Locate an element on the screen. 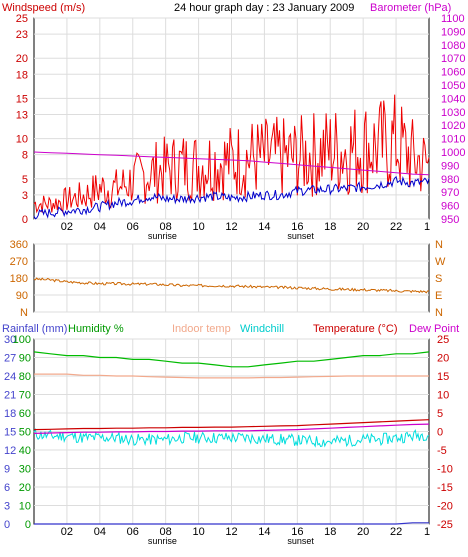 This screenshot has height=557, width=468. baro-y-tick-label: 1020 is located at coordinates (453, 126).